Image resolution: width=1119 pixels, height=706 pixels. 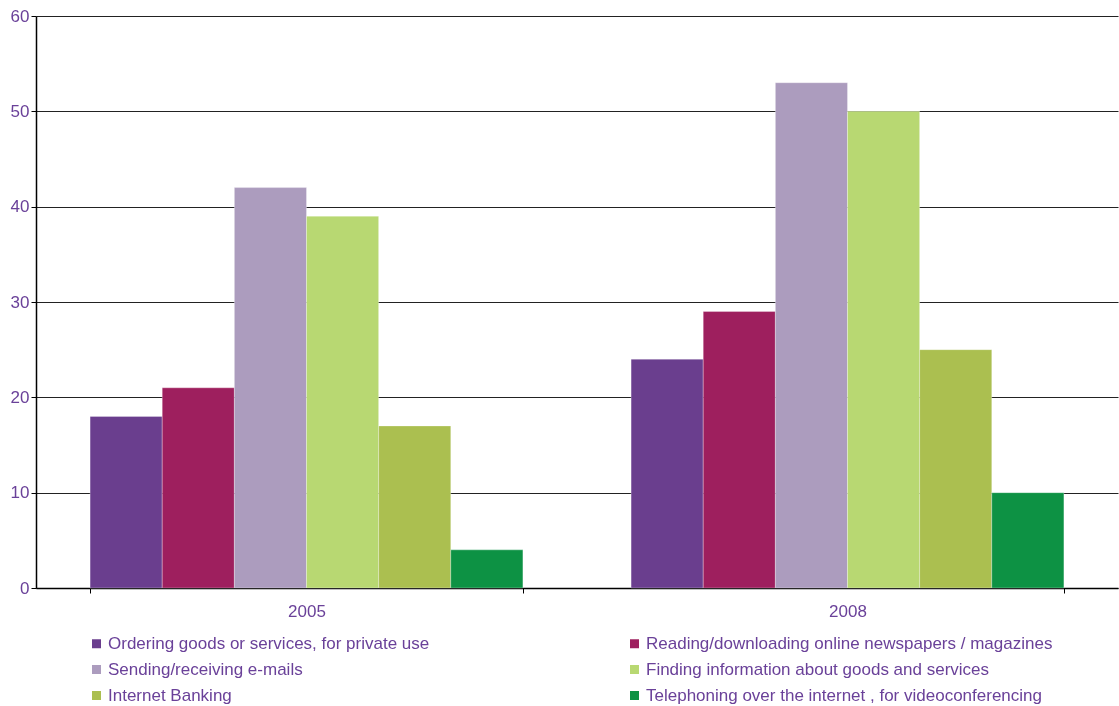 What do you see at coordinates (307, 611) in the screenshot?
I see `x-tick-label: 2005` at bounding box center [307, 611].